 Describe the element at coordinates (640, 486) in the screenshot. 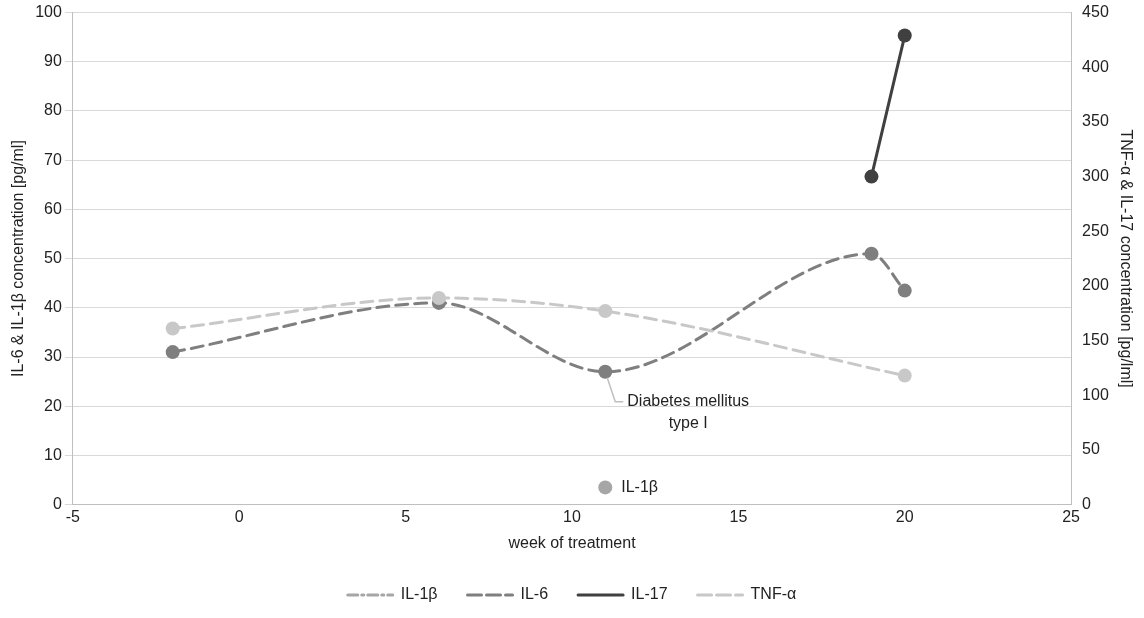

I see `annotation: IL-1β` at that location.